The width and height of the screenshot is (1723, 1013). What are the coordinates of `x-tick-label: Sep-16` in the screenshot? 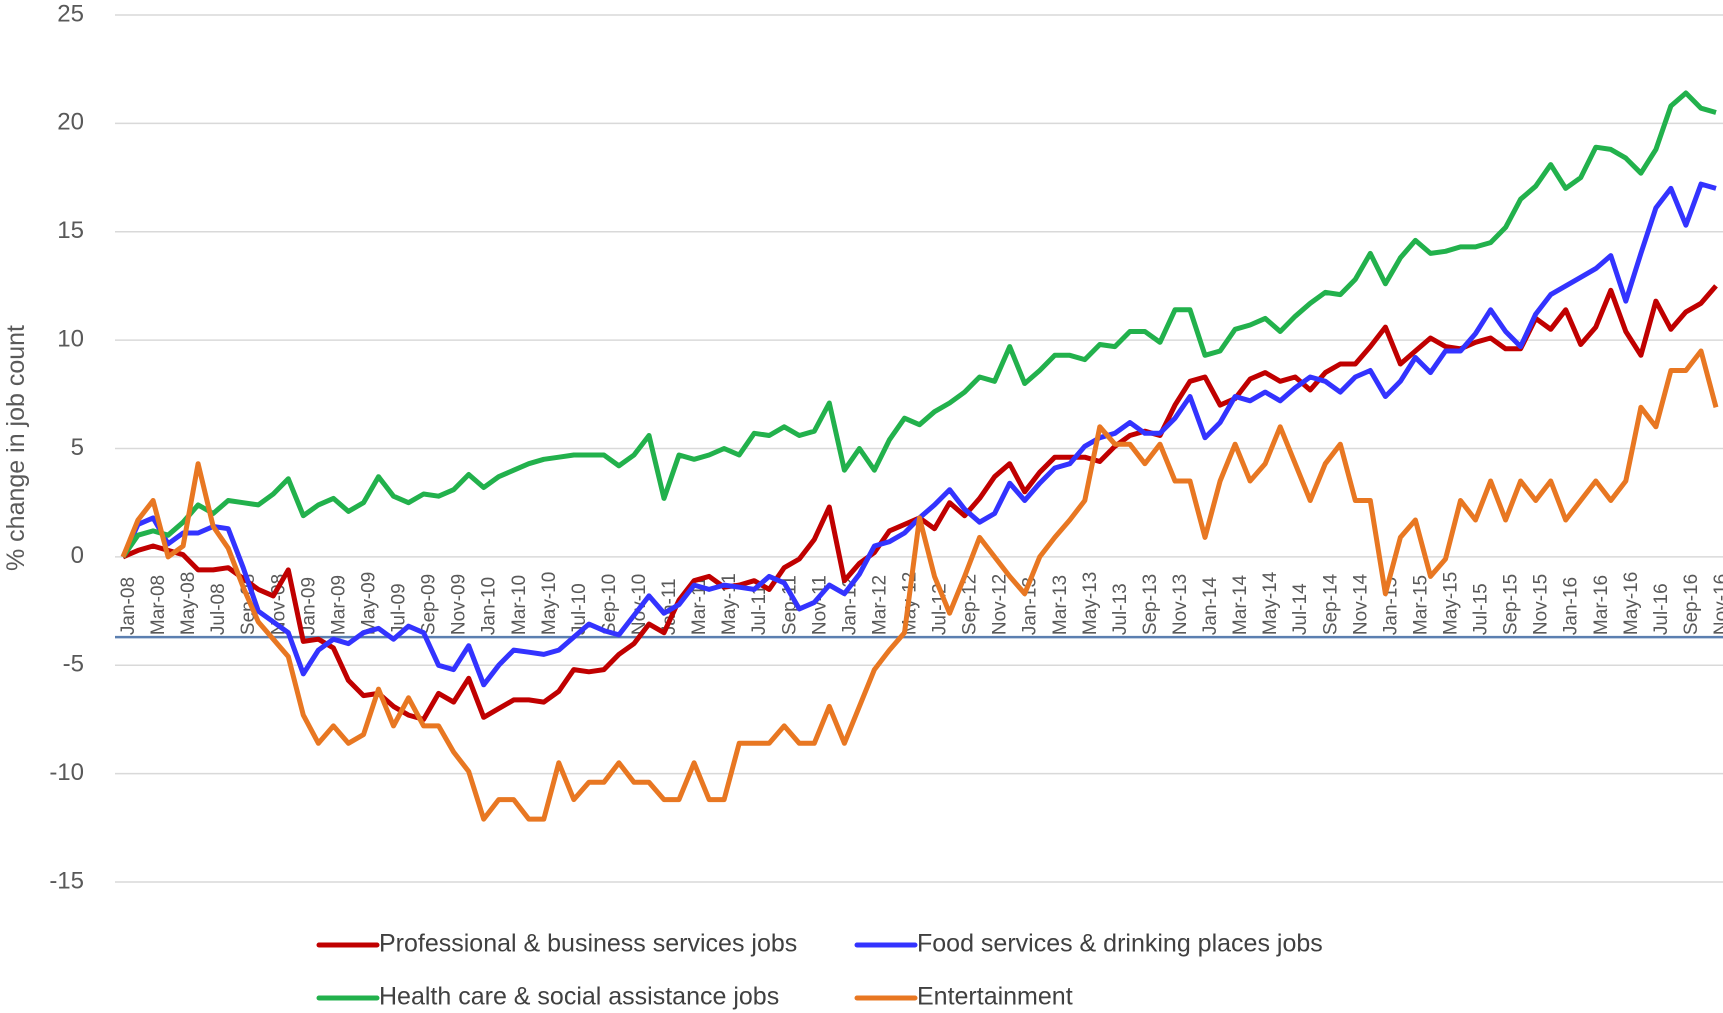 It's located at (1691, 604).